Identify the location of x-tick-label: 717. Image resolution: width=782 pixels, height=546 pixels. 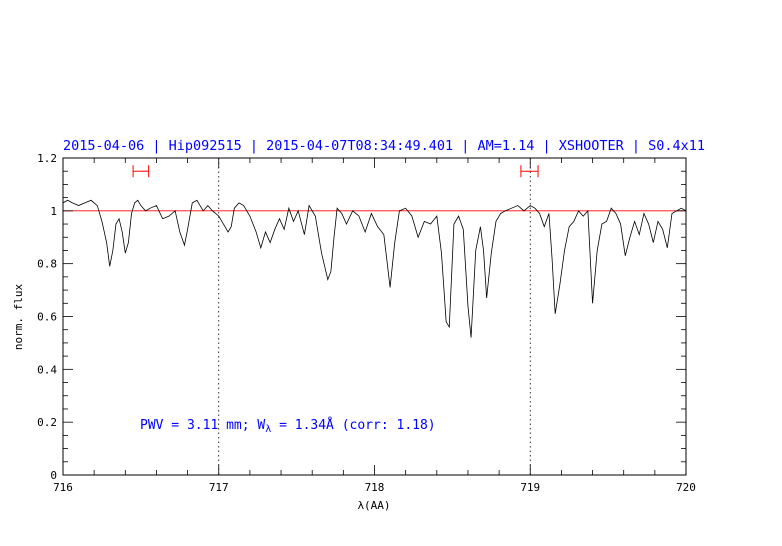
(219, 487).